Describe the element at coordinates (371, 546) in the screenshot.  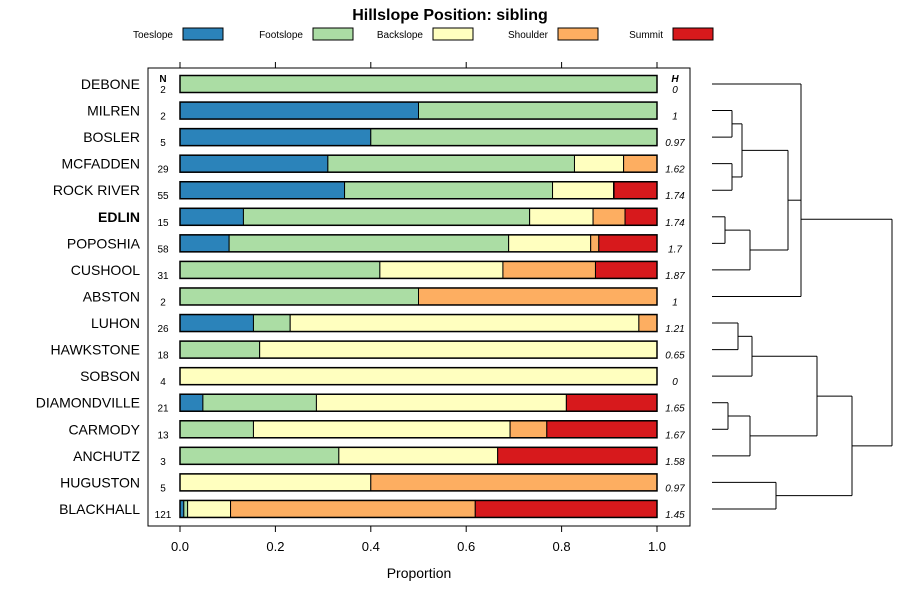
I see `x-tick-label: 0.4` at that location.